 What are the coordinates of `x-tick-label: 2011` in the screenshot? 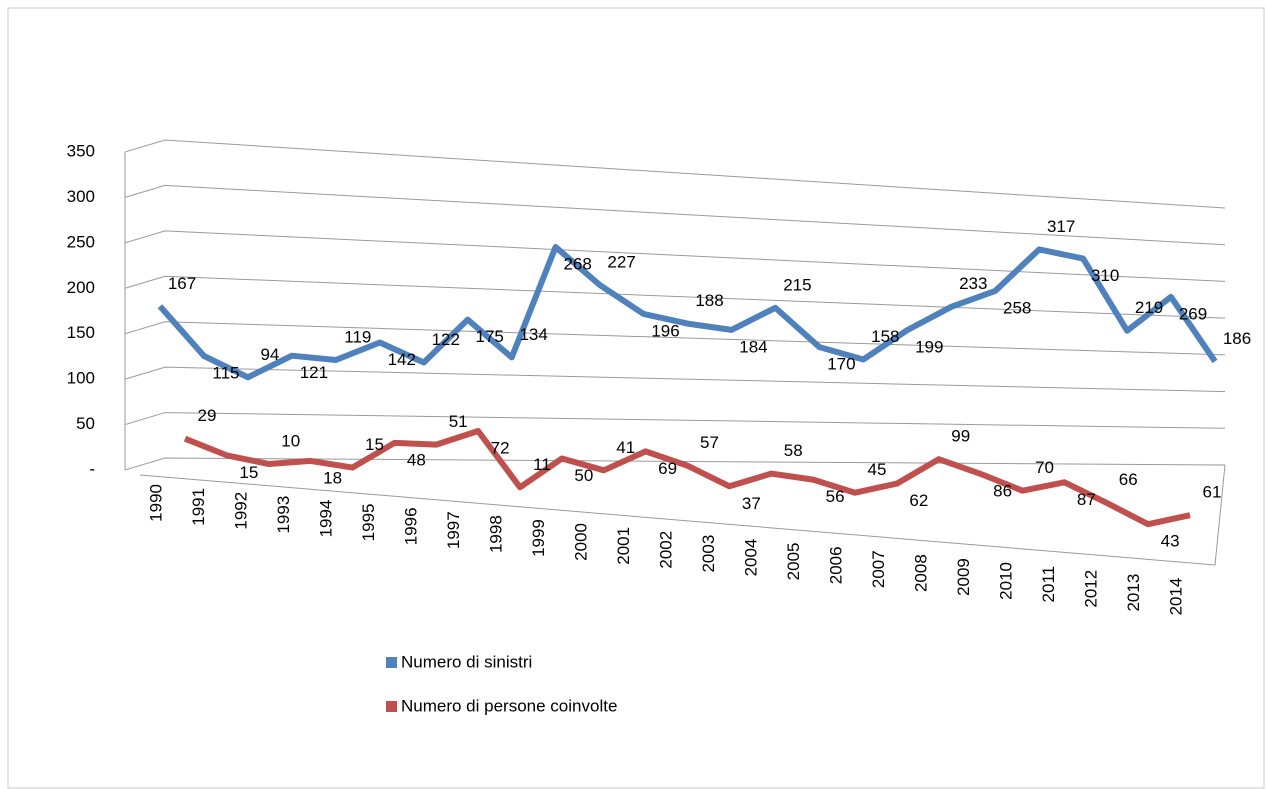 It's located at (1048, 584).